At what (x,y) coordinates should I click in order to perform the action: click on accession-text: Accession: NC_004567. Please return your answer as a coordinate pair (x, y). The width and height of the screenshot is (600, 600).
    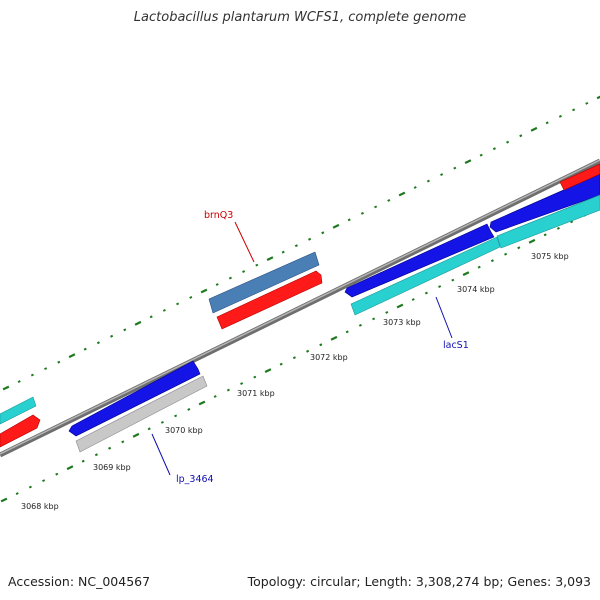
    Looking at the image, I should click on (79, 581).